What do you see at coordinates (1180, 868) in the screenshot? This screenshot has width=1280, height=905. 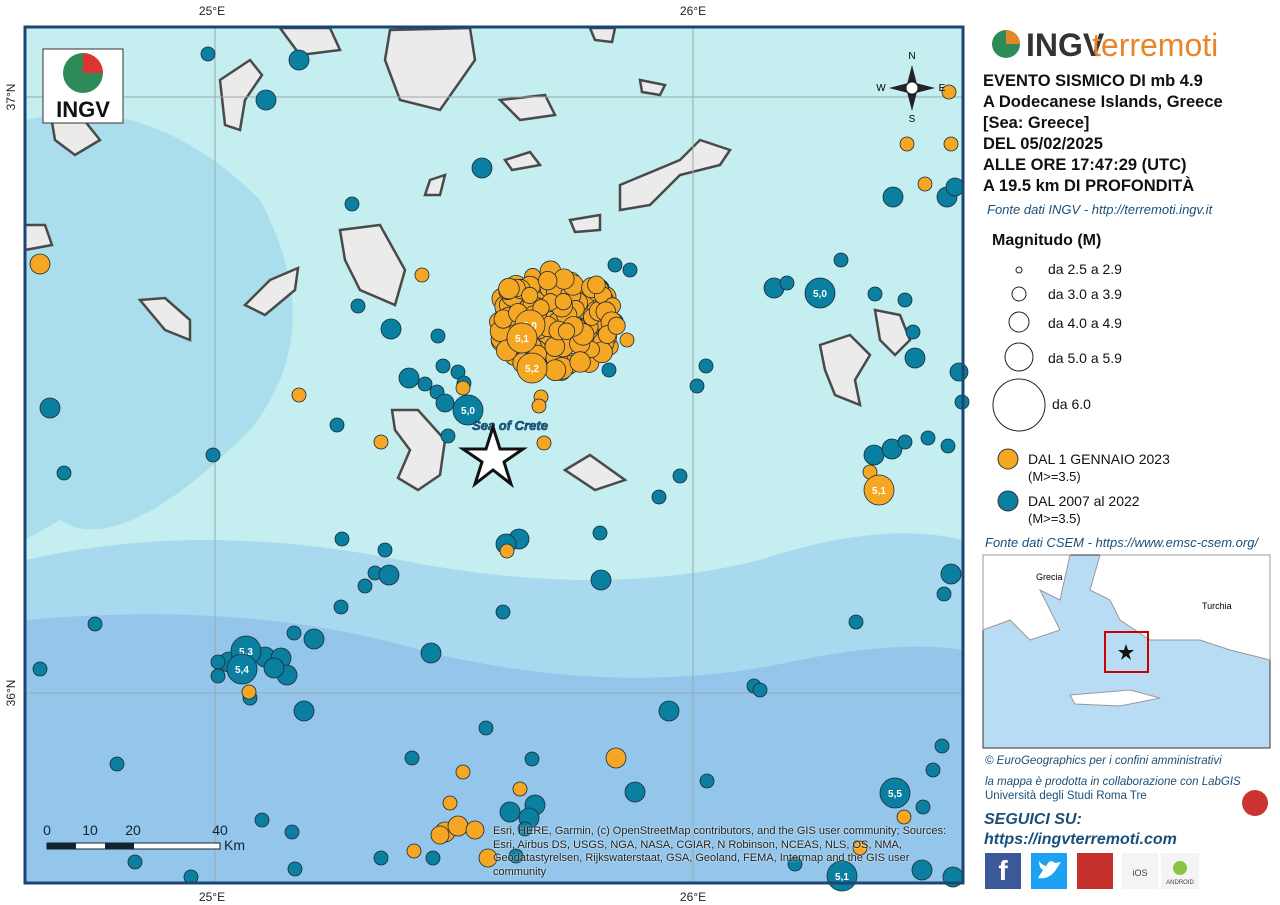 I see `android-glyph` at bounding box center [1180, 868].